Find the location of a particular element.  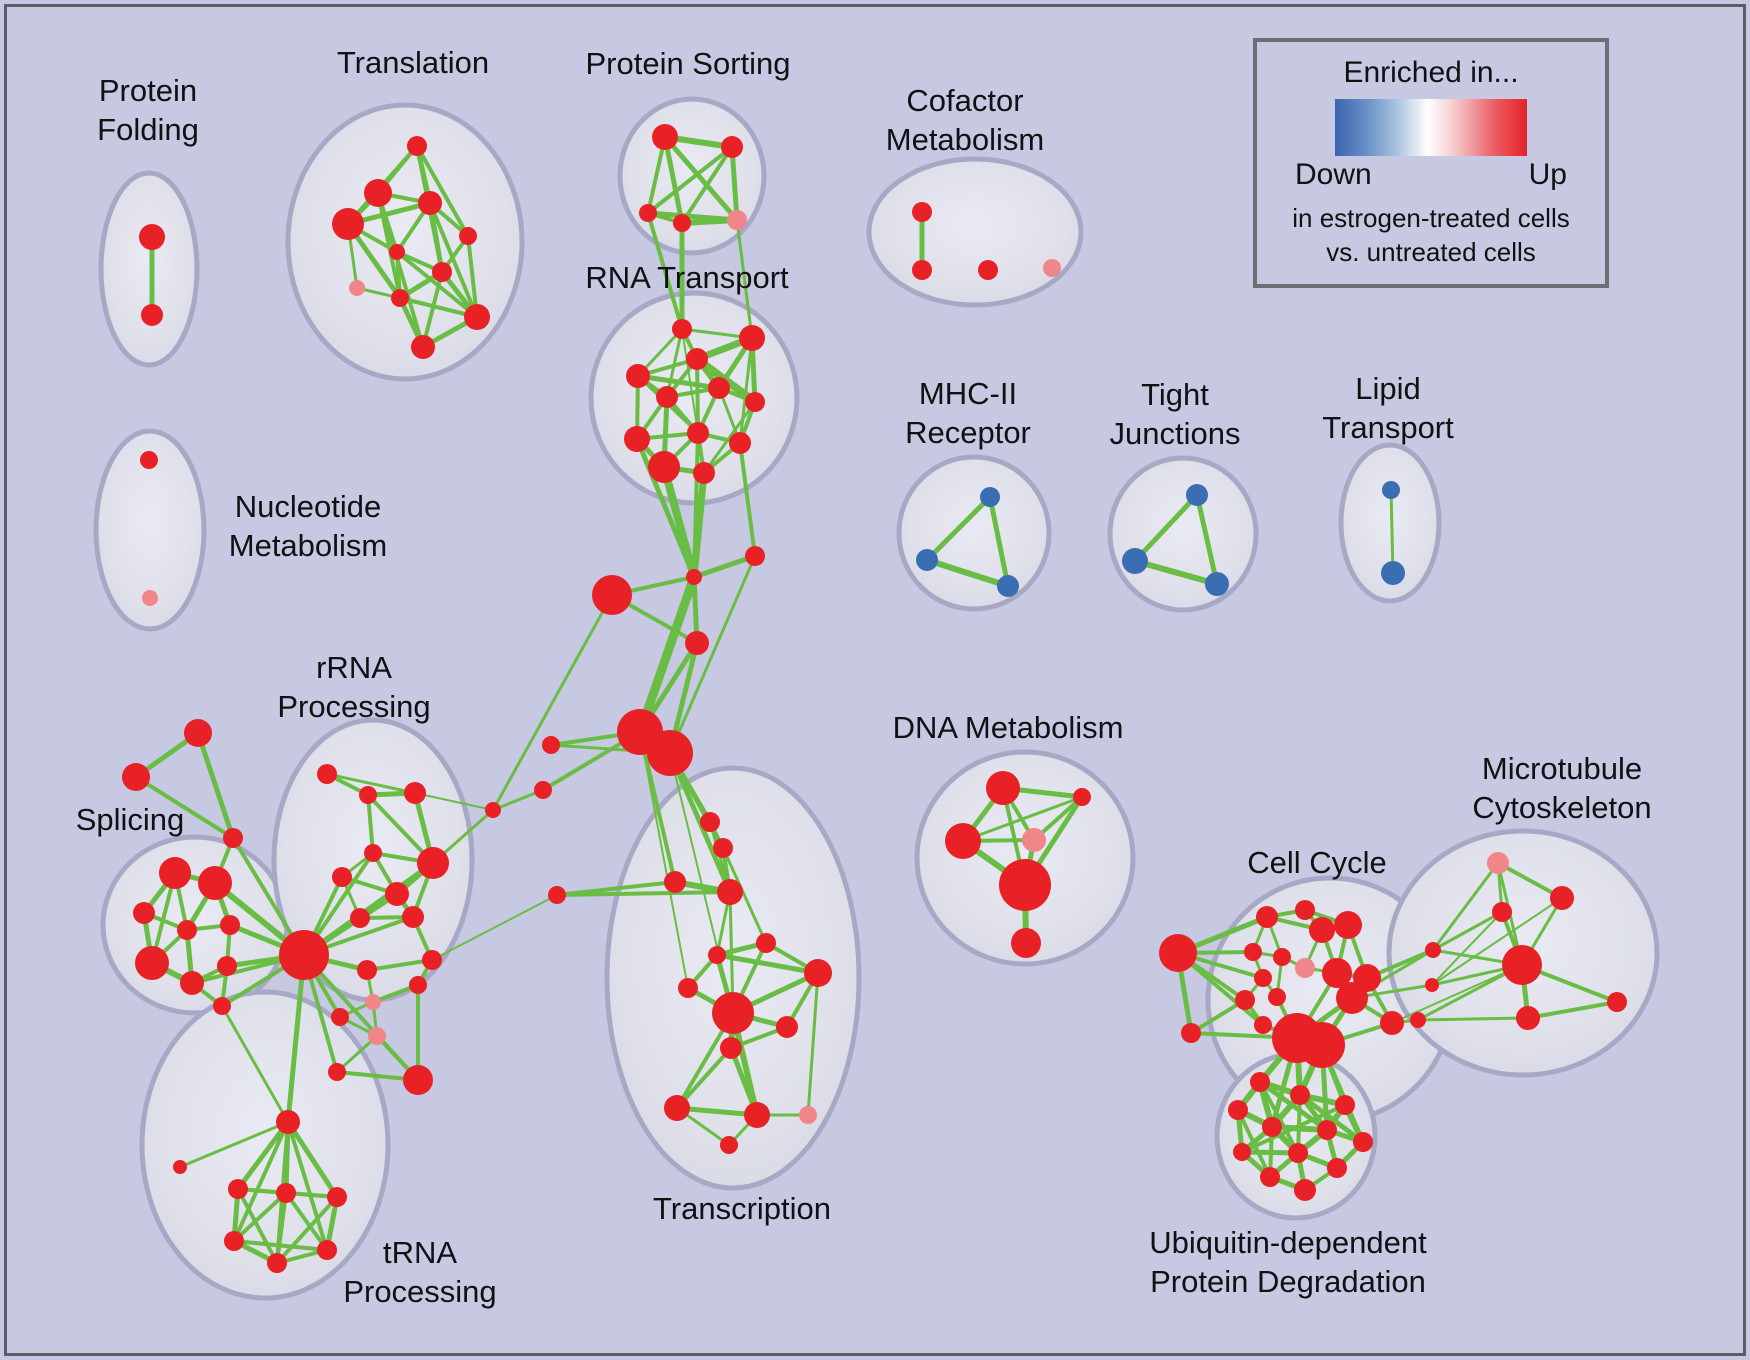

cluster-rna-transport-label: RNA Transport is located at coordinates (687, 277).